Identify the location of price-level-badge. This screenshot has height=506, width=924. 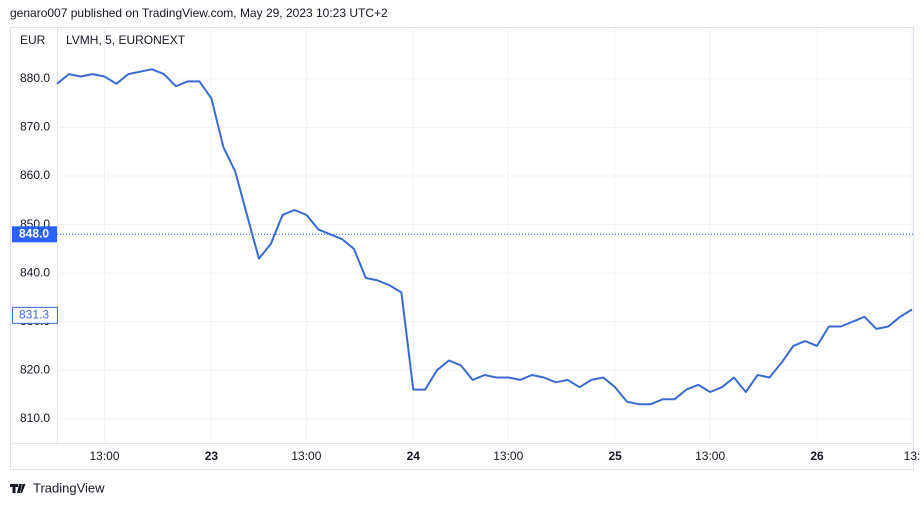
(34, 234).